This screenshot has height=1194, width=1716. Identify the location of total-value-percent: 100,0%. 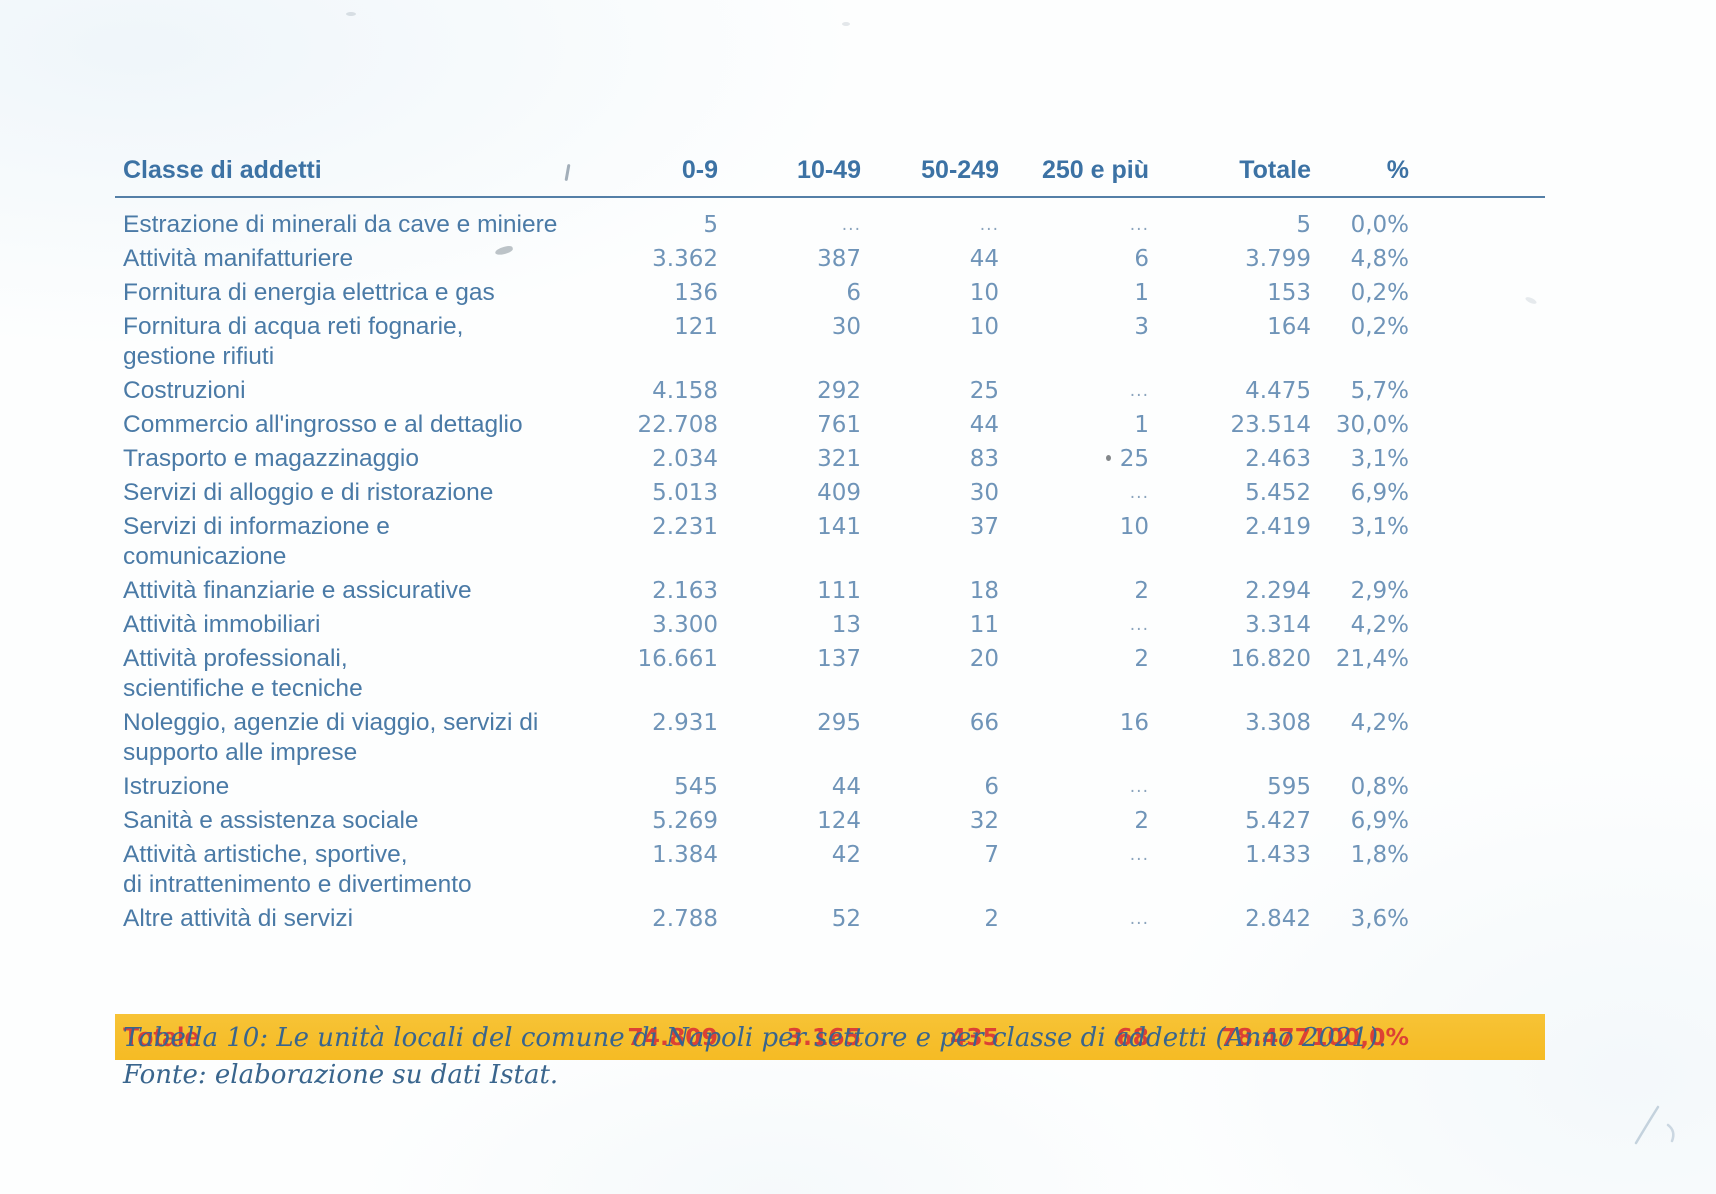
(1360, 1037).